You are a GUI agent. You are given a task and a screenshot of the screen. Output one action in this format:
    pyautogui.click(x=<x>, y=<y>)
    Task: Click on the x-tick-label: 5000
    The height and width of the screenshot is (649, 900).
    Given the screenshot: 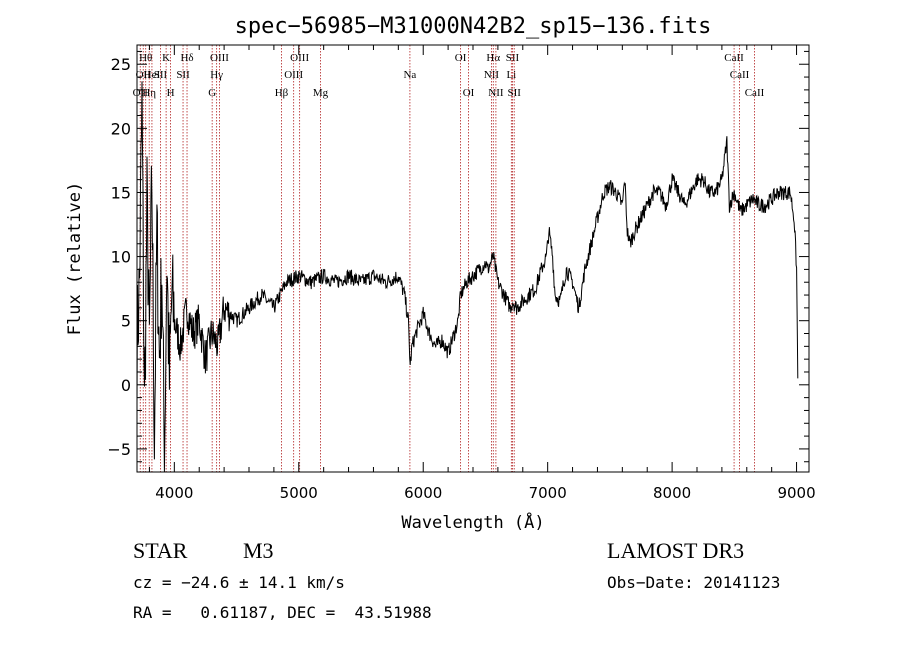 What is the action you would take?
    pyautogui.click(x=299, y=493)
    